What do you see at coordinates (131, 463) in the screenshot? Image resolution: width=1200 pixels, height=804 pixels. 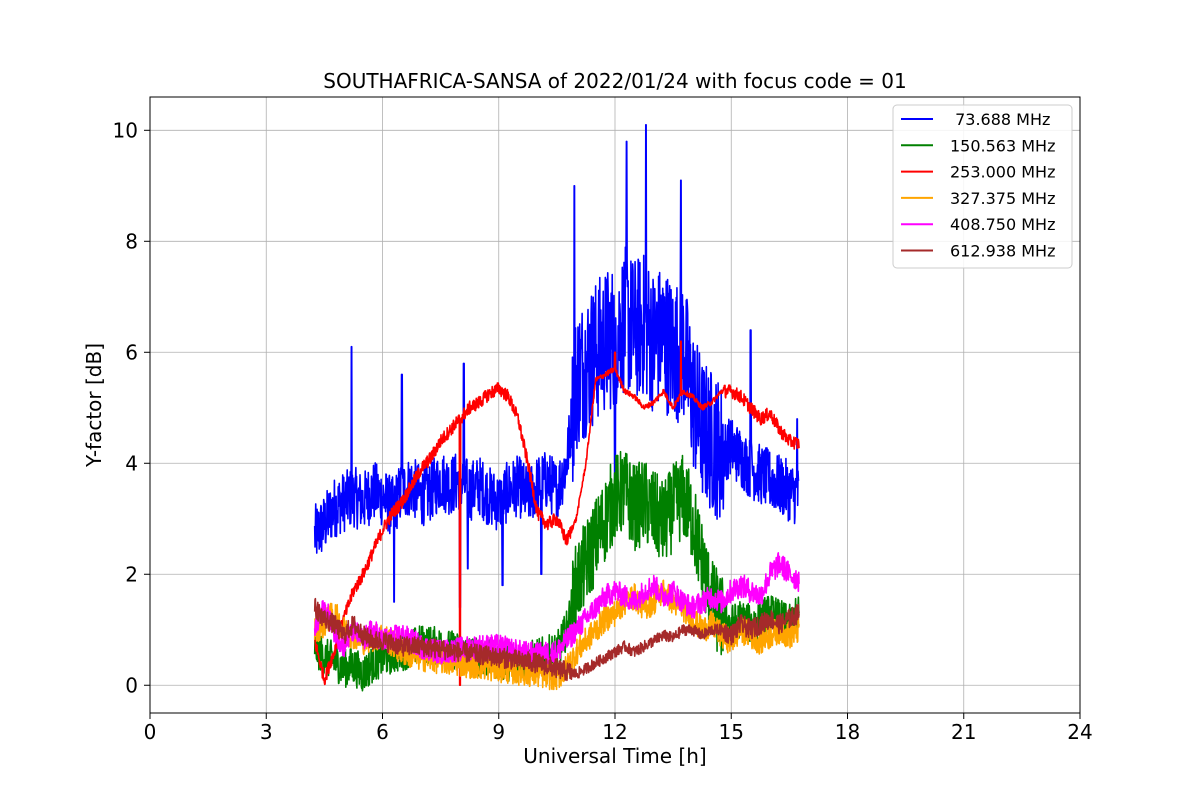 I see `y-tick-label: 4` at bounding box center [131, 463].